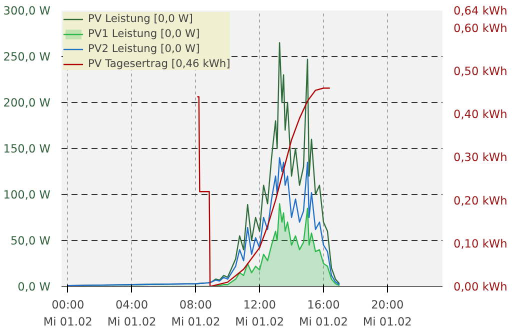 The image size is (512, 333). I want to click on x-tick-label: 12:00 Mi 01.02, so click(259, 313).